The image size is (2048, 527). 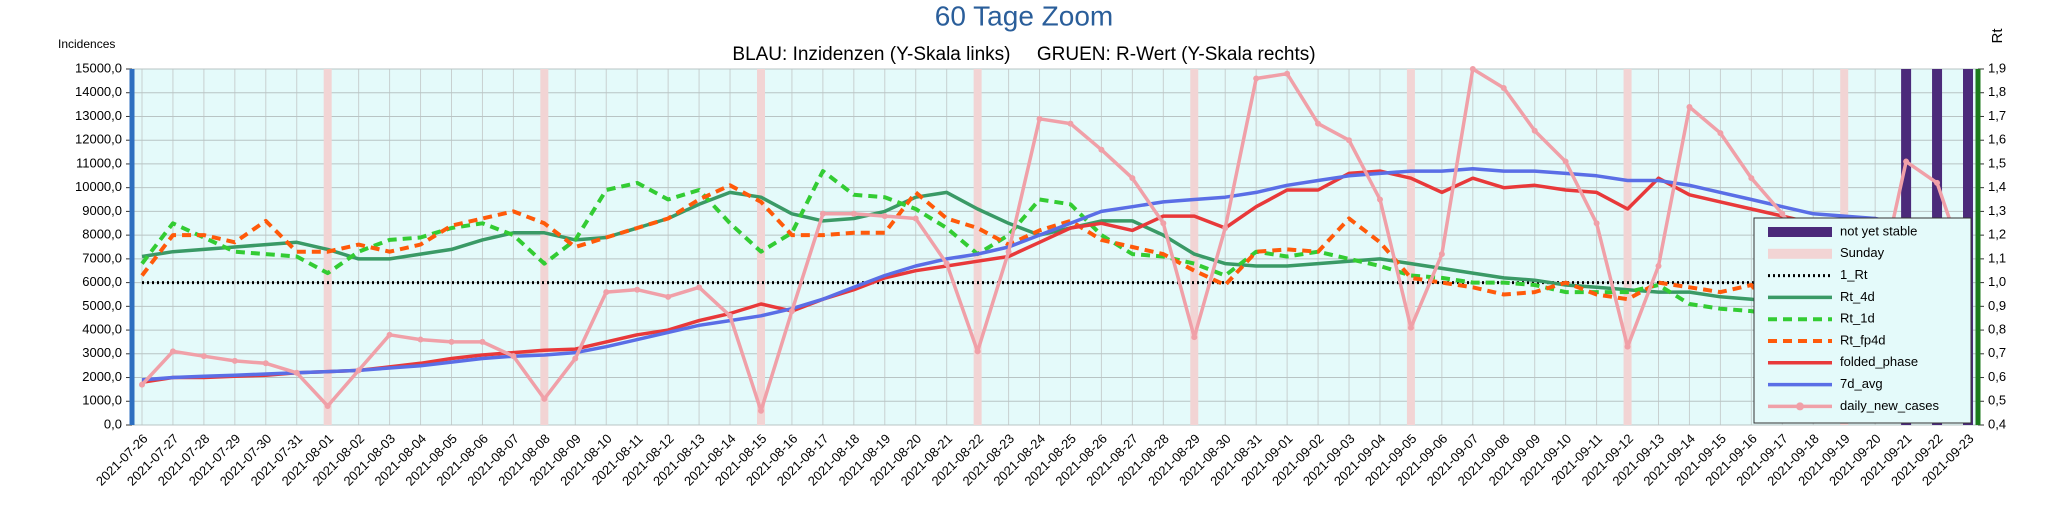 I want to click on y2-tick-label: 0,7, so click(x=1997, y=352).